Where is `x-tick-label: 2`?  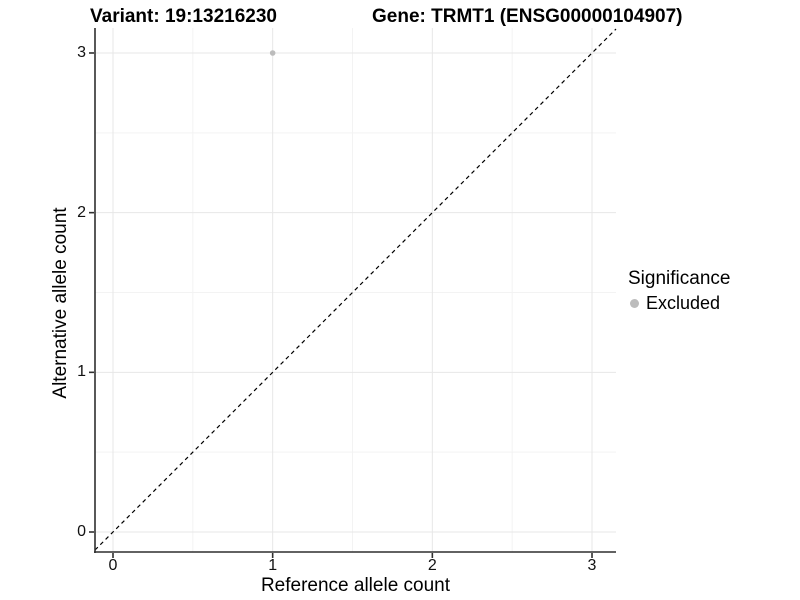 x-tick-label: 2 is located at coordinates (432, 565).